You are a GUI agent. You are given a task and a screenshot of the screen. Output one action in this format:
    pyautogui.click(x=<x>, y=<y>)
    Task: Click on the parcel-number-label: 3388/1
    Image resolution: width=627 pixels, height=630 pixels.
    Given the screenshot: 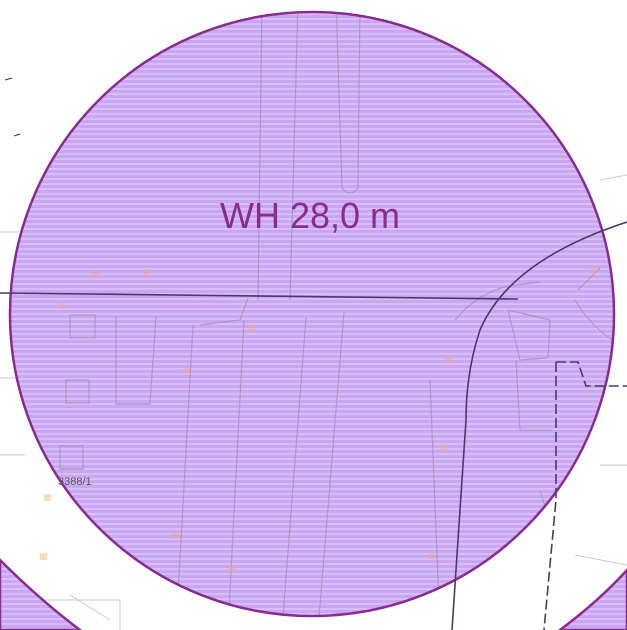 What is the action you would take?
    pyautogui.click(x=75, y=482)
    